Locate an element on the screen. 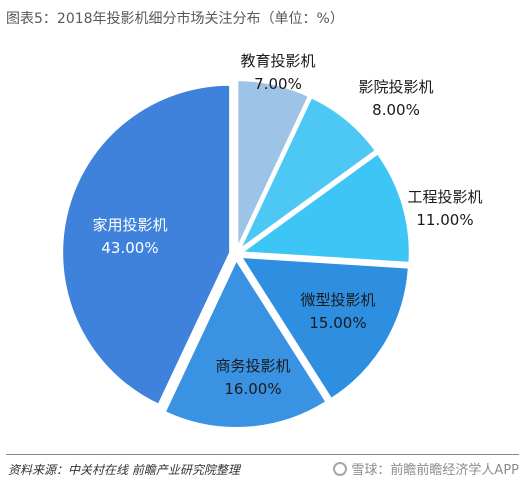 The width and height of the screenshot is (525, 484). chart-title: 图表5：2018年投影机细分市场关注分布（单位：%） is located at coordinates (175, 19).